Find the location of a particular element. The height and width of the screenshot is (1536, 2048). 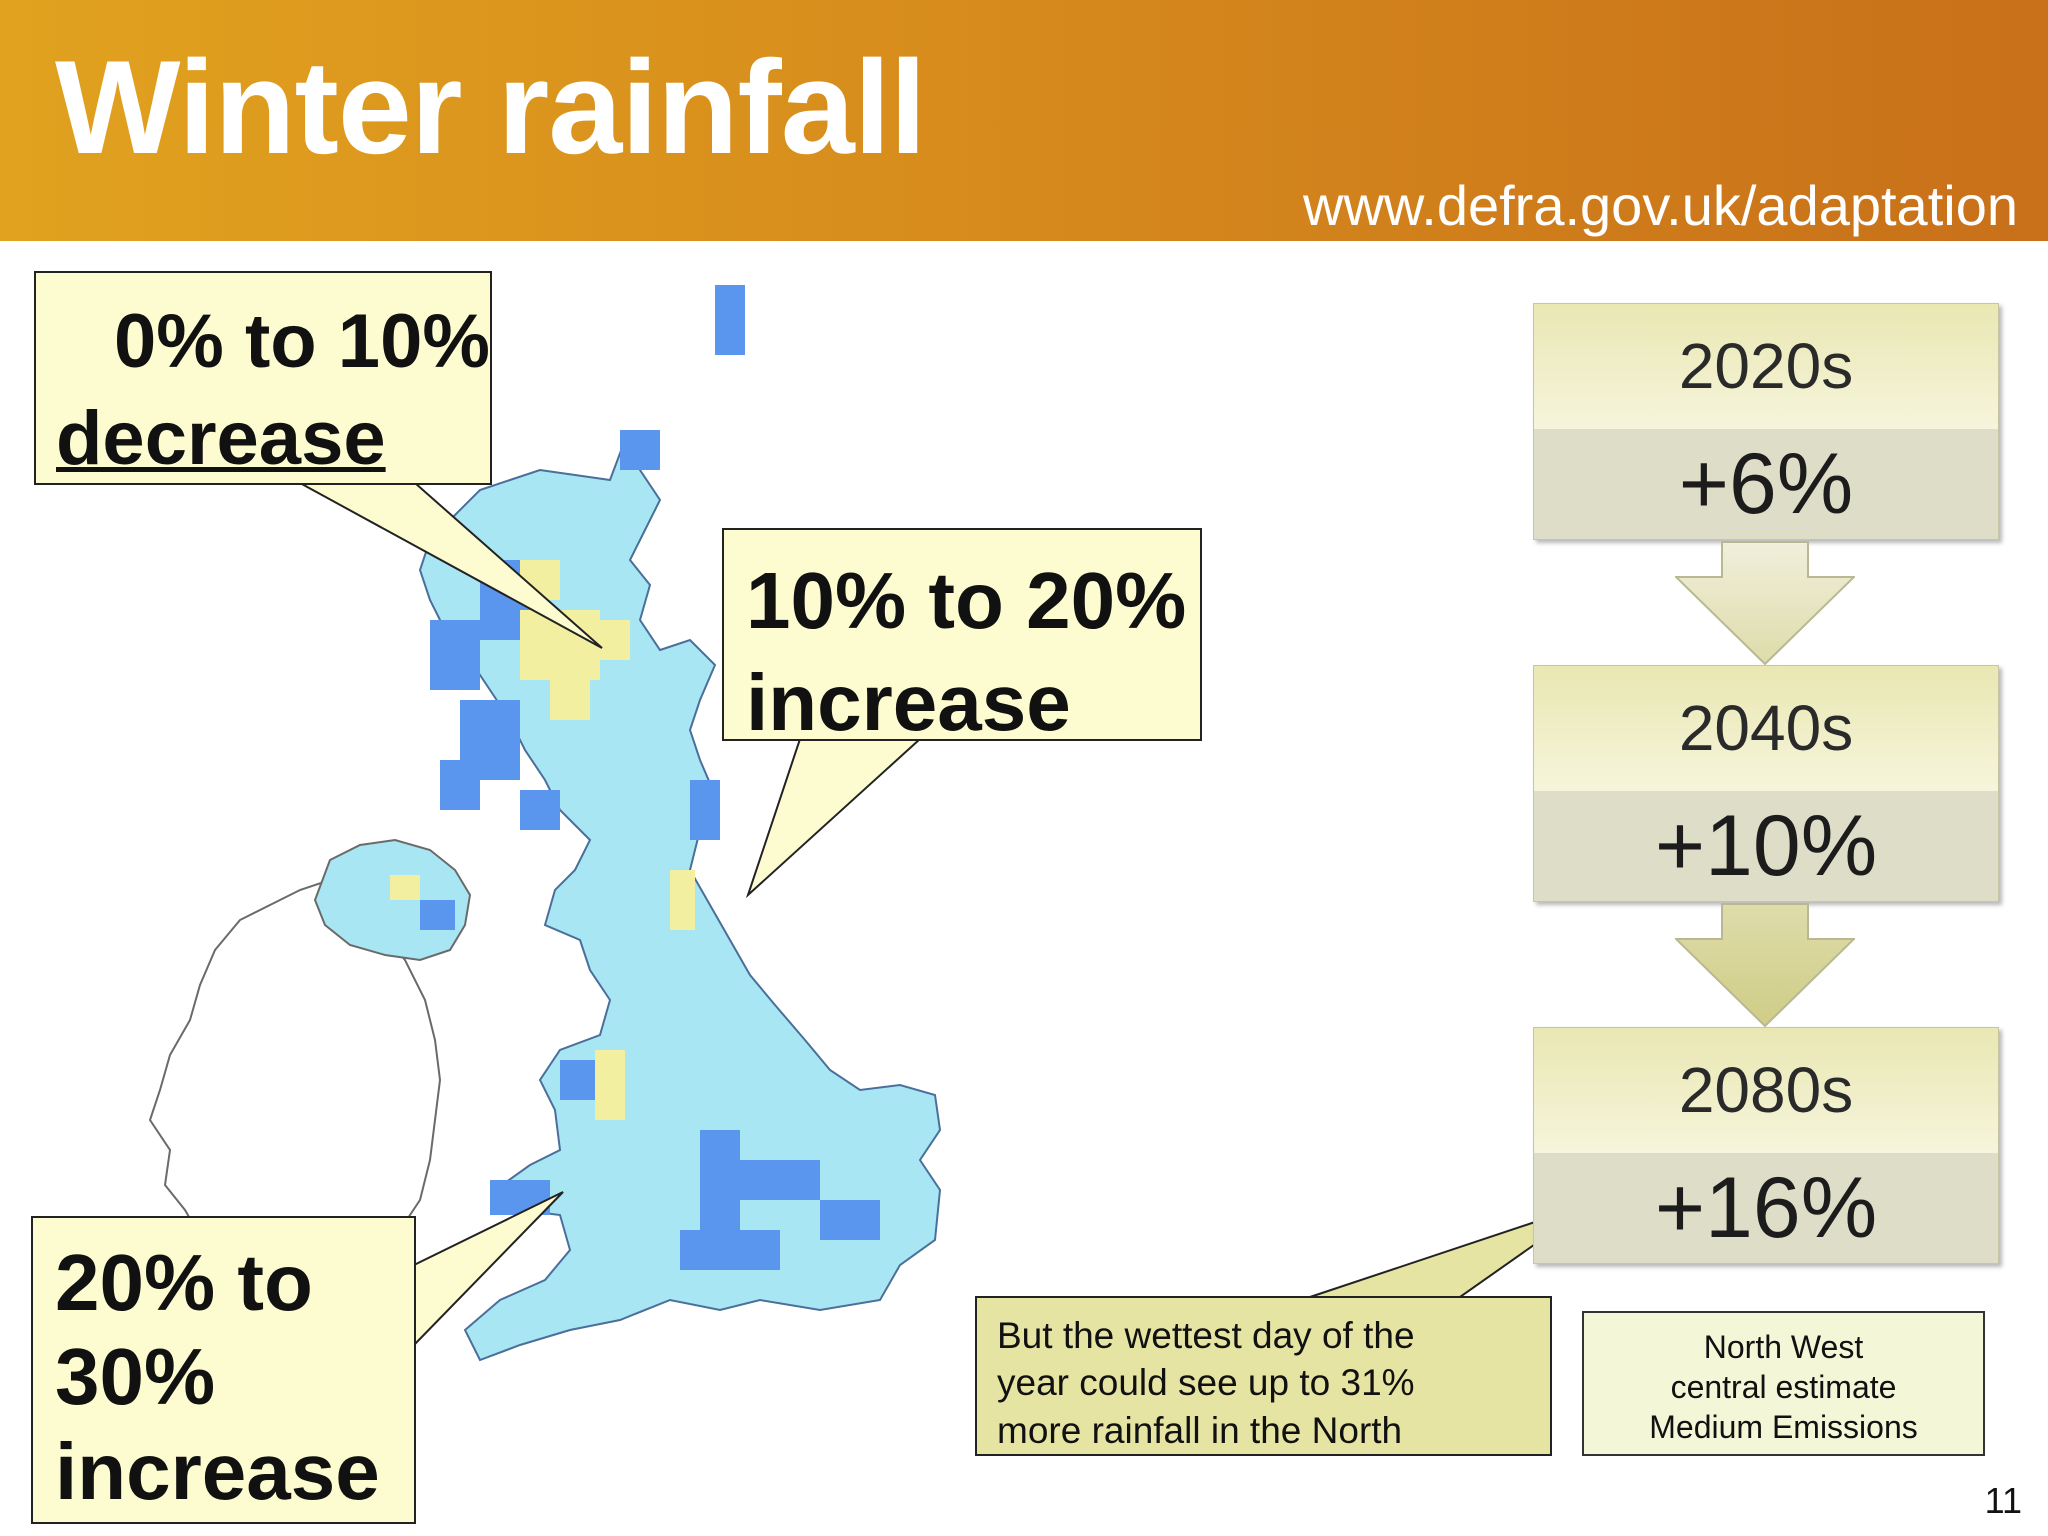

projection-period: 2040s is located at coordinates (1766, 728).